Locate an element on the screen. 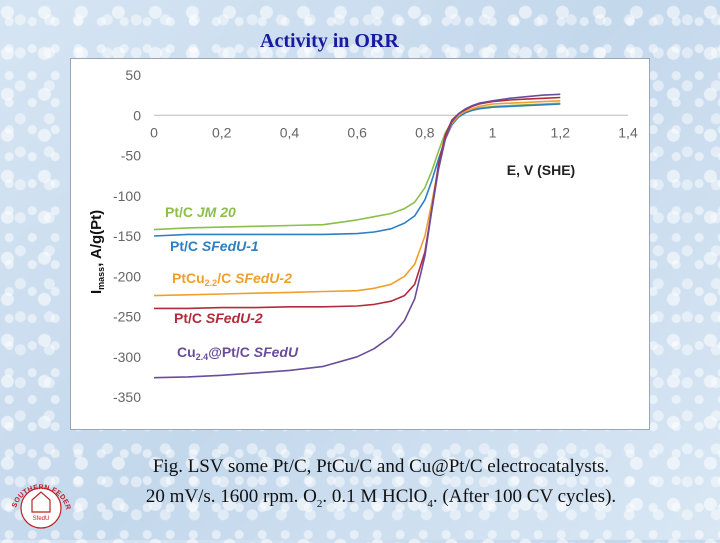  series-label-3: PtCu2.2/C SFedU-2 is located at coordinates (232, 279).